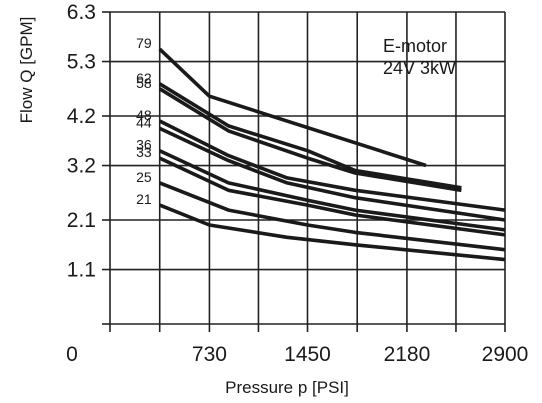  I want to click on series-label-58: 58, so click(144, 83).